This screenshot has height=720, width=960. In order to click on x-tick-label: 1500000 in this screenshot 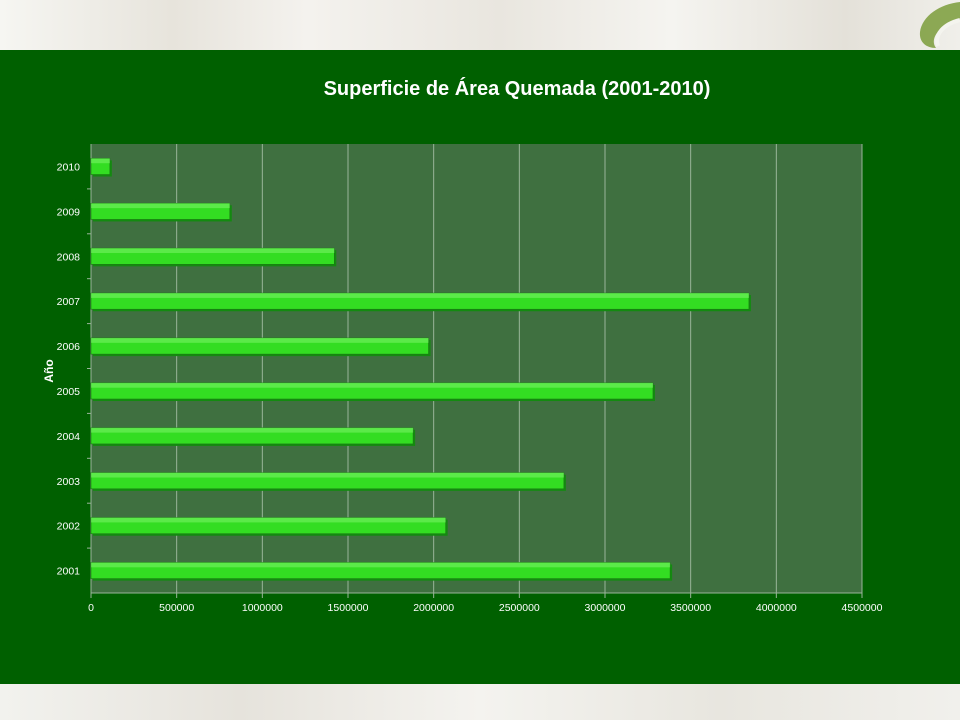, I will do `click(348, 608)`.